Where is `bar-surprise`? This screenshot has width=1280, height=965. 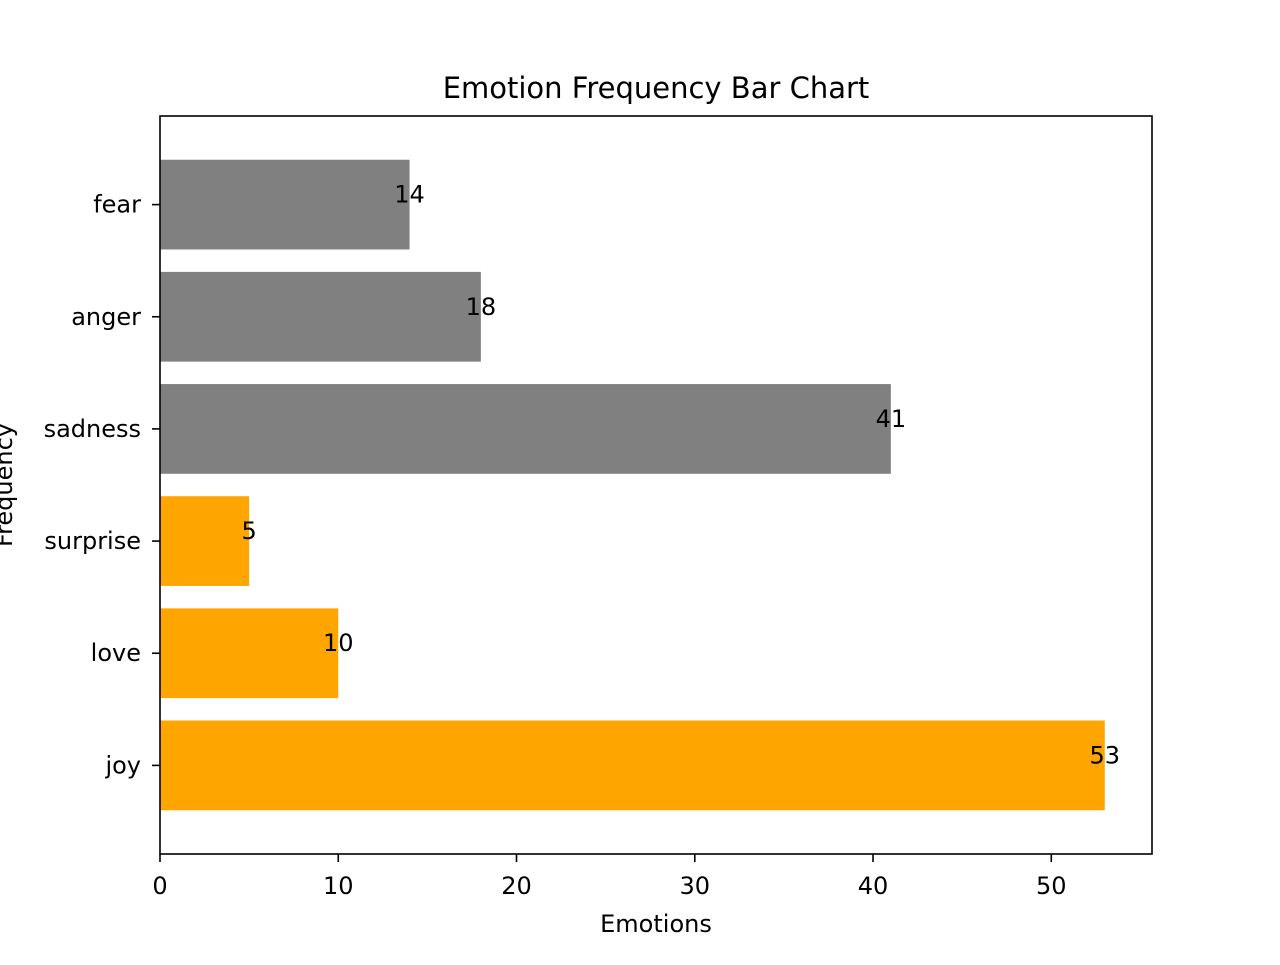 bar-surprise is located at coordinates (205, 541).